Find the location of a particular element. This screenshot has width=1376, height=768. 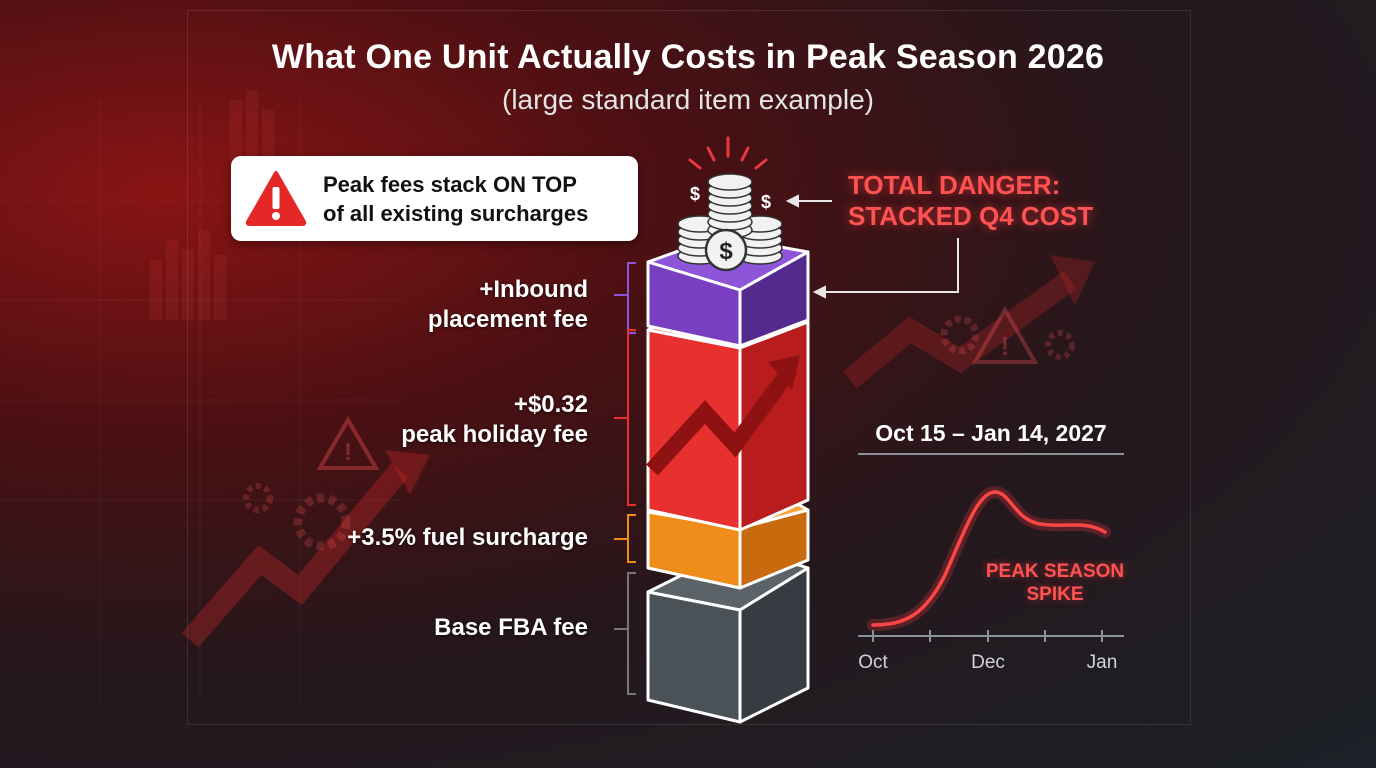

peak-season-curve is located at coordinates (989, 558).